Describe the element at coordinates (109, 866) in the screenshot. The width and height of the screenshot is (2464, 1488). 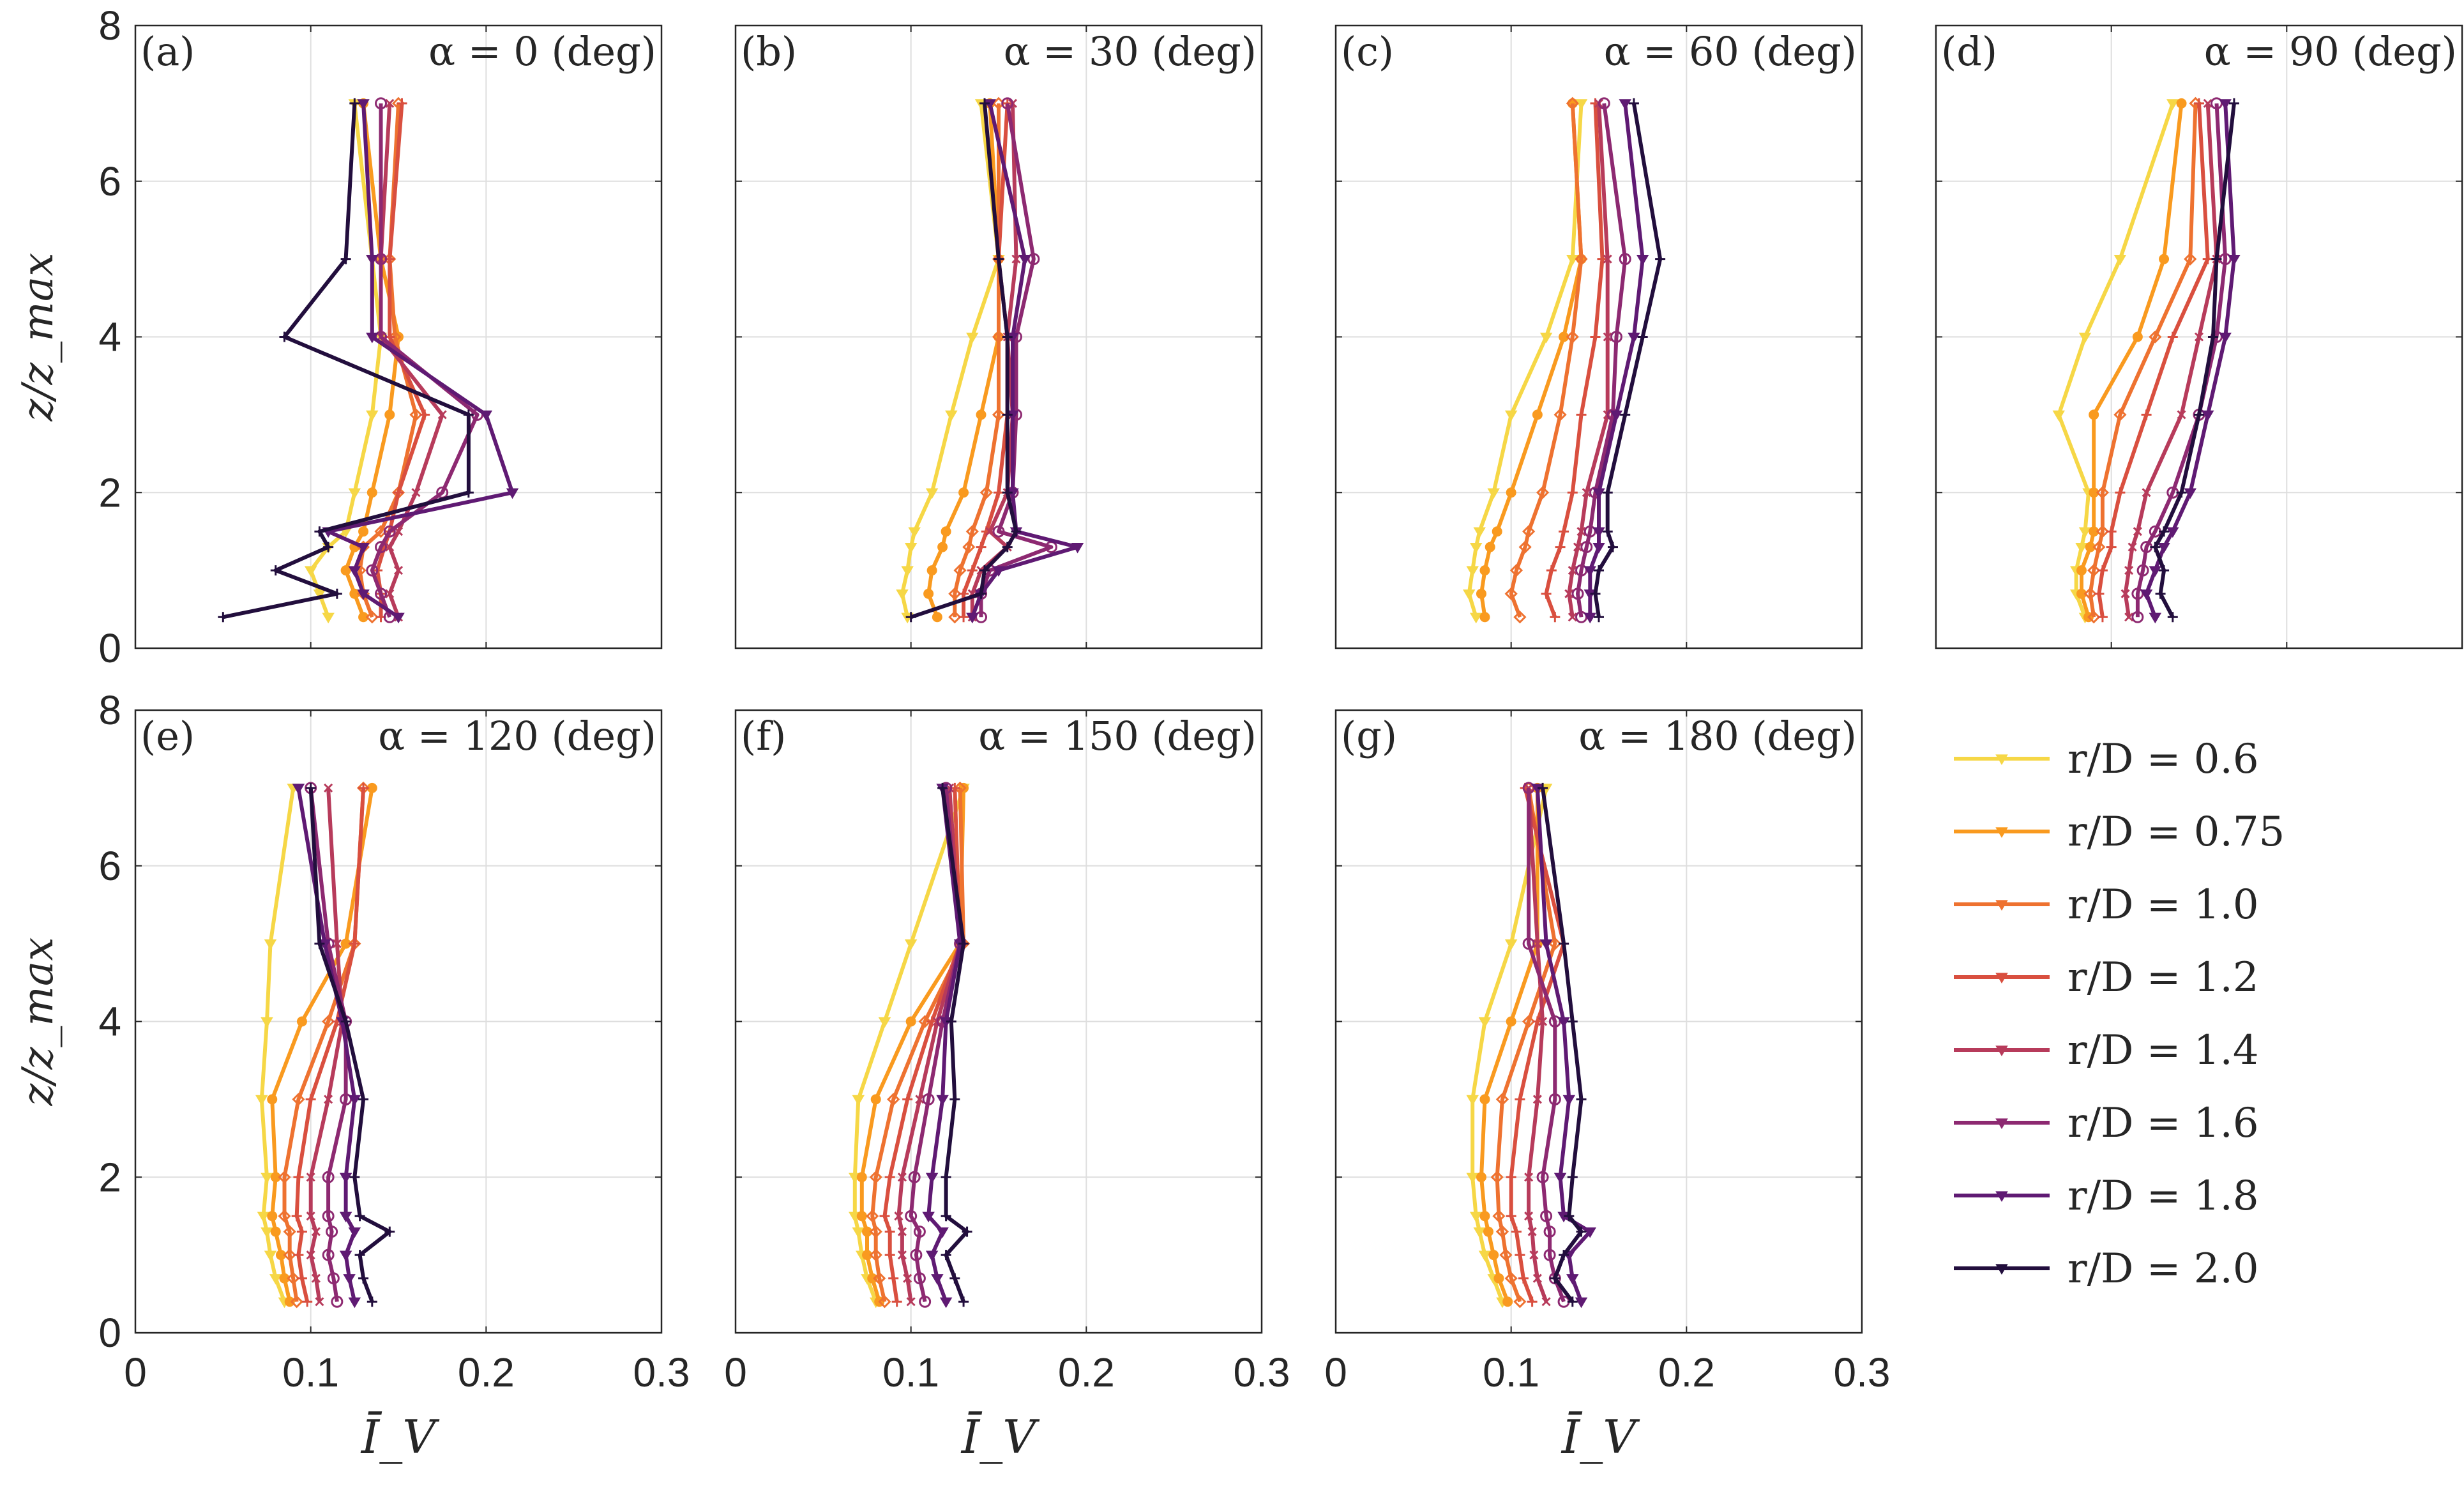
I see `y-tick-label: 6` at that location.